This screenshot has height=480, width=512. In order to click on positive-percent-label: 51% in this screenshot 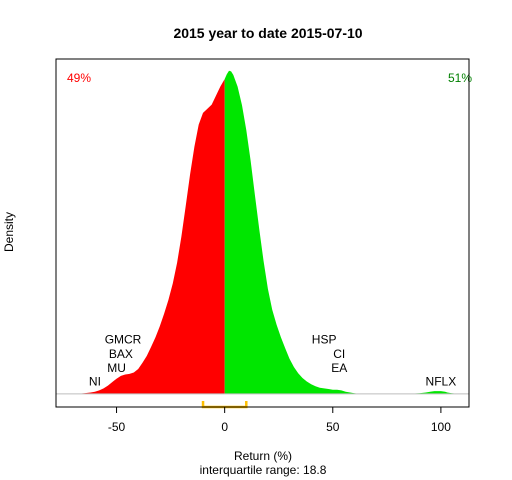, I will do `click(460, 78)`.